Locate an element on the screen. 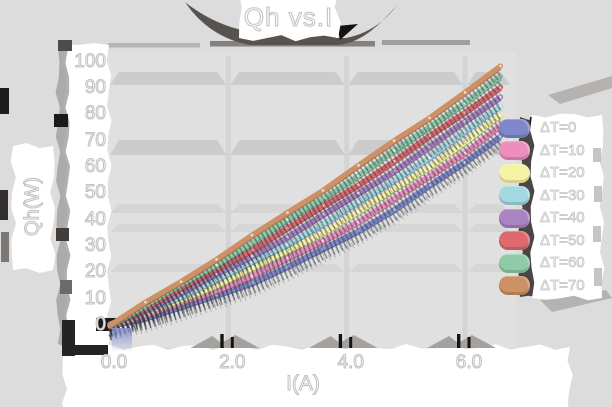 Image resolution: width=612 pixels, height=407 pixels. legend-label: ΔT=20 is located at coordinates (562, 173).